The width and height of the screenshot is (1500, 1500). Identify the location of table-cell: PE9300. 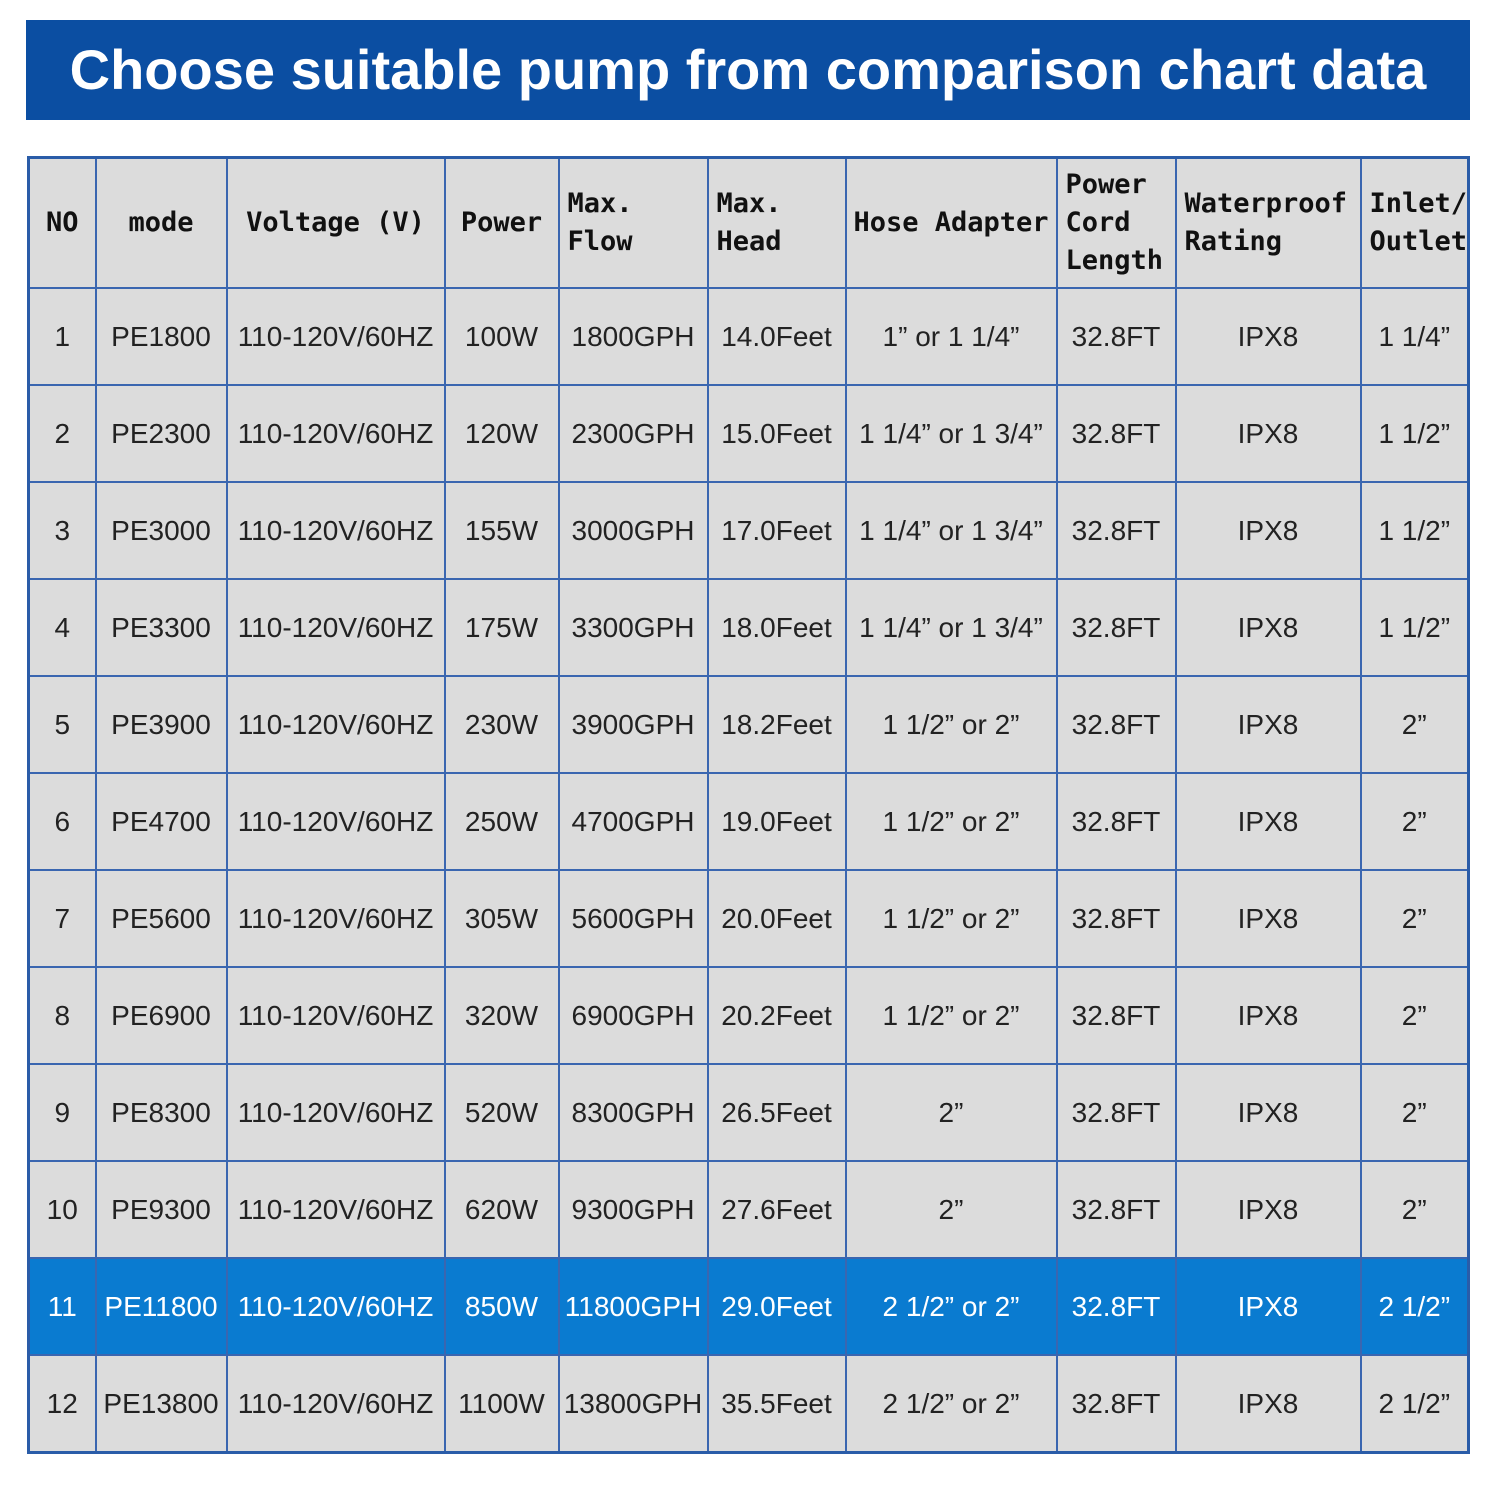
(161, 1209).